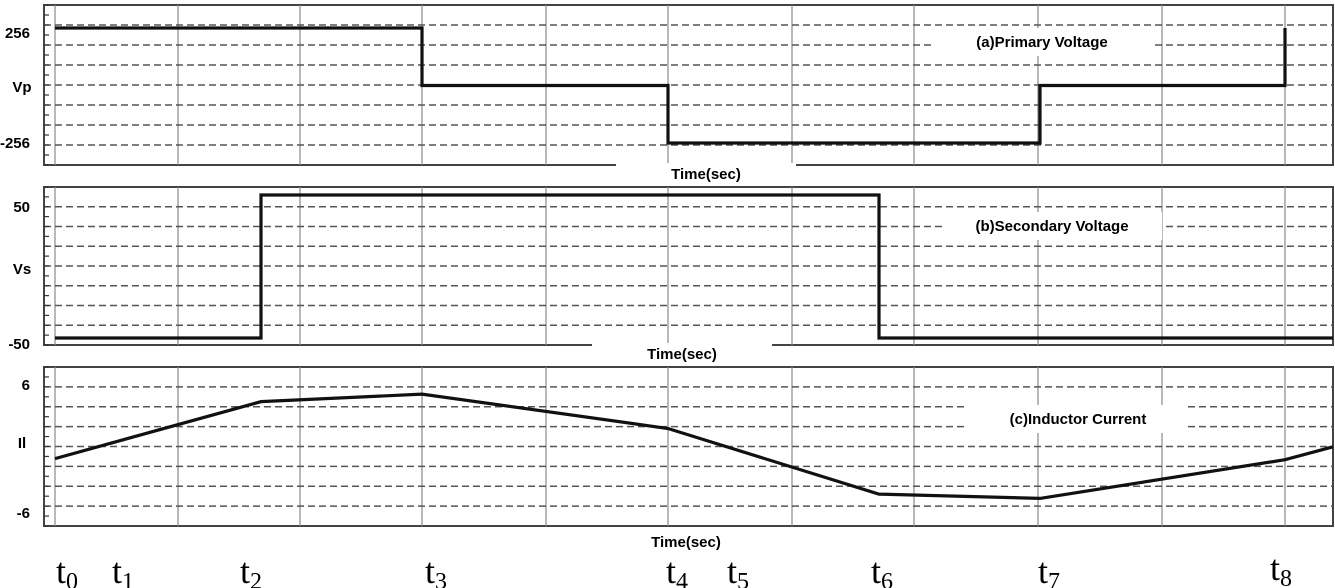 This screenshot has width=1335, height=588. I want to click on y-tick-label-bottom: -50, so click(19, 344).